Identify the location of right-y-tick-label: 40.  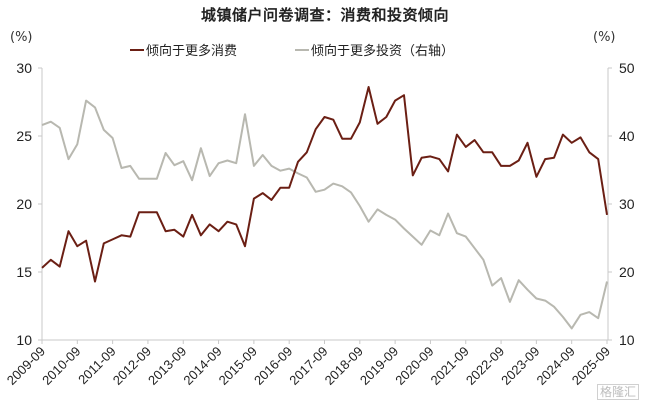
(627, 136).